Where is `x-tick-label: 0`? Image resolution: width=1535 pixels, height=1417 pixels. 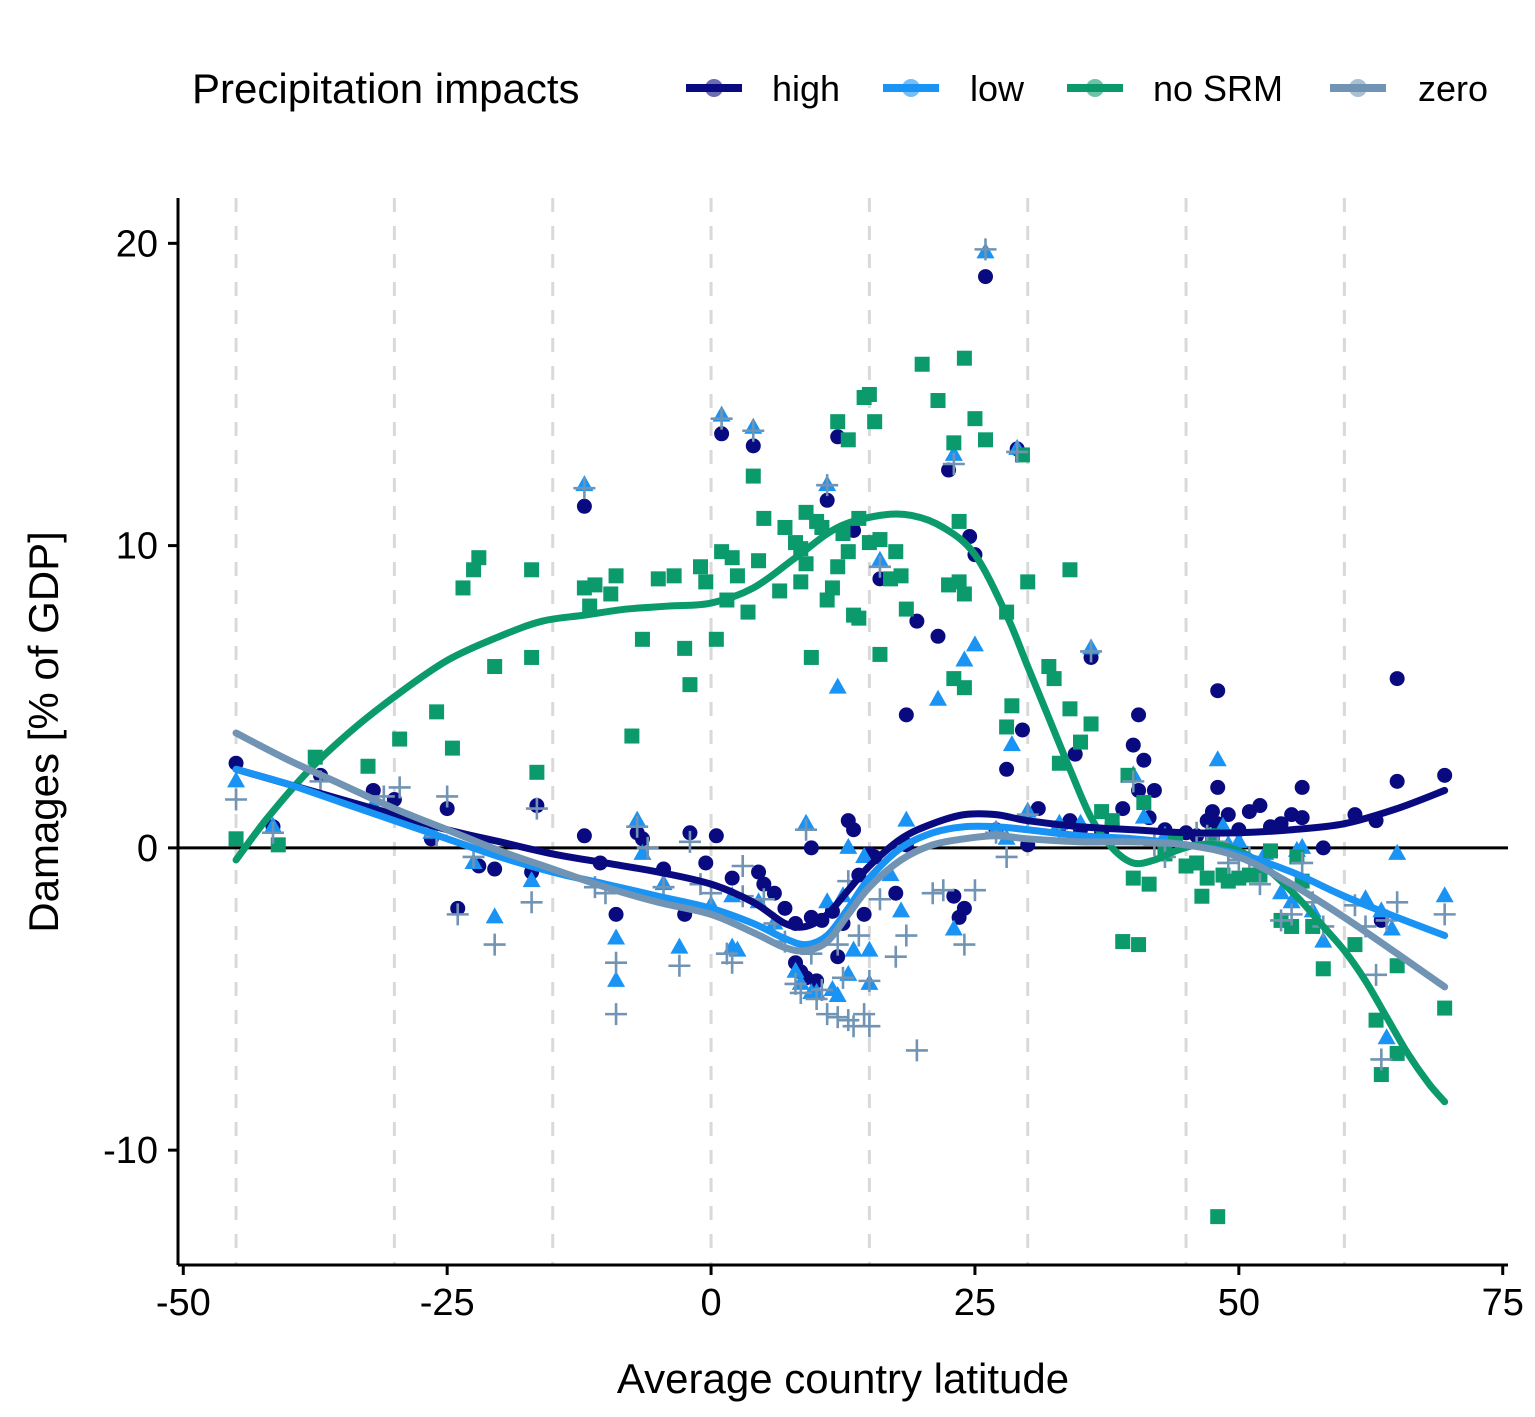 x-tick-label: 0 is located at coordinates (710, 1303).